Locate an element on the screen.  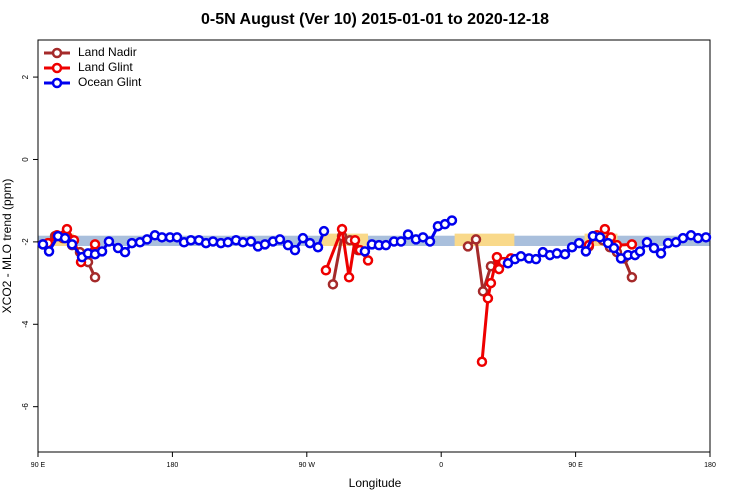
legend-label: Ocean Glint is located at coordinates (110, 82).